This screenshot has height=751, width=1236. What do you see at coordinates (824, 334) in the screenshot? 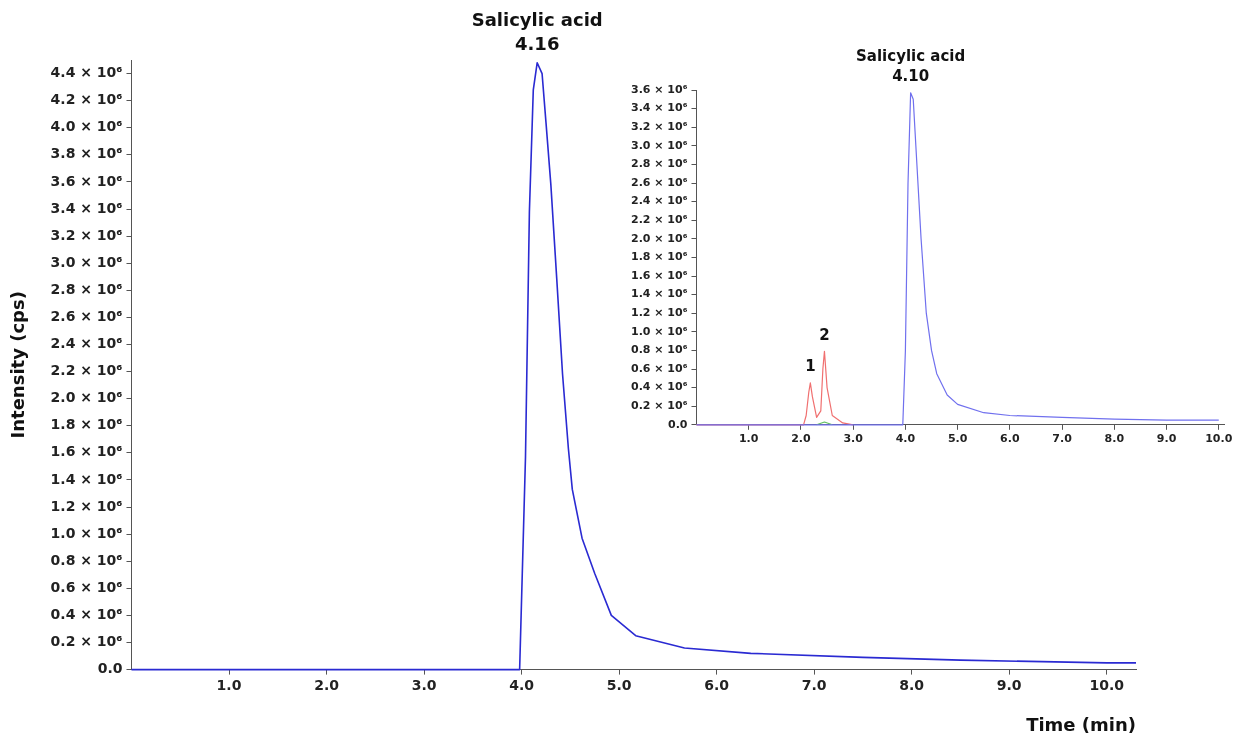
I see `annotation: 2` at bounding box center [824, 334].